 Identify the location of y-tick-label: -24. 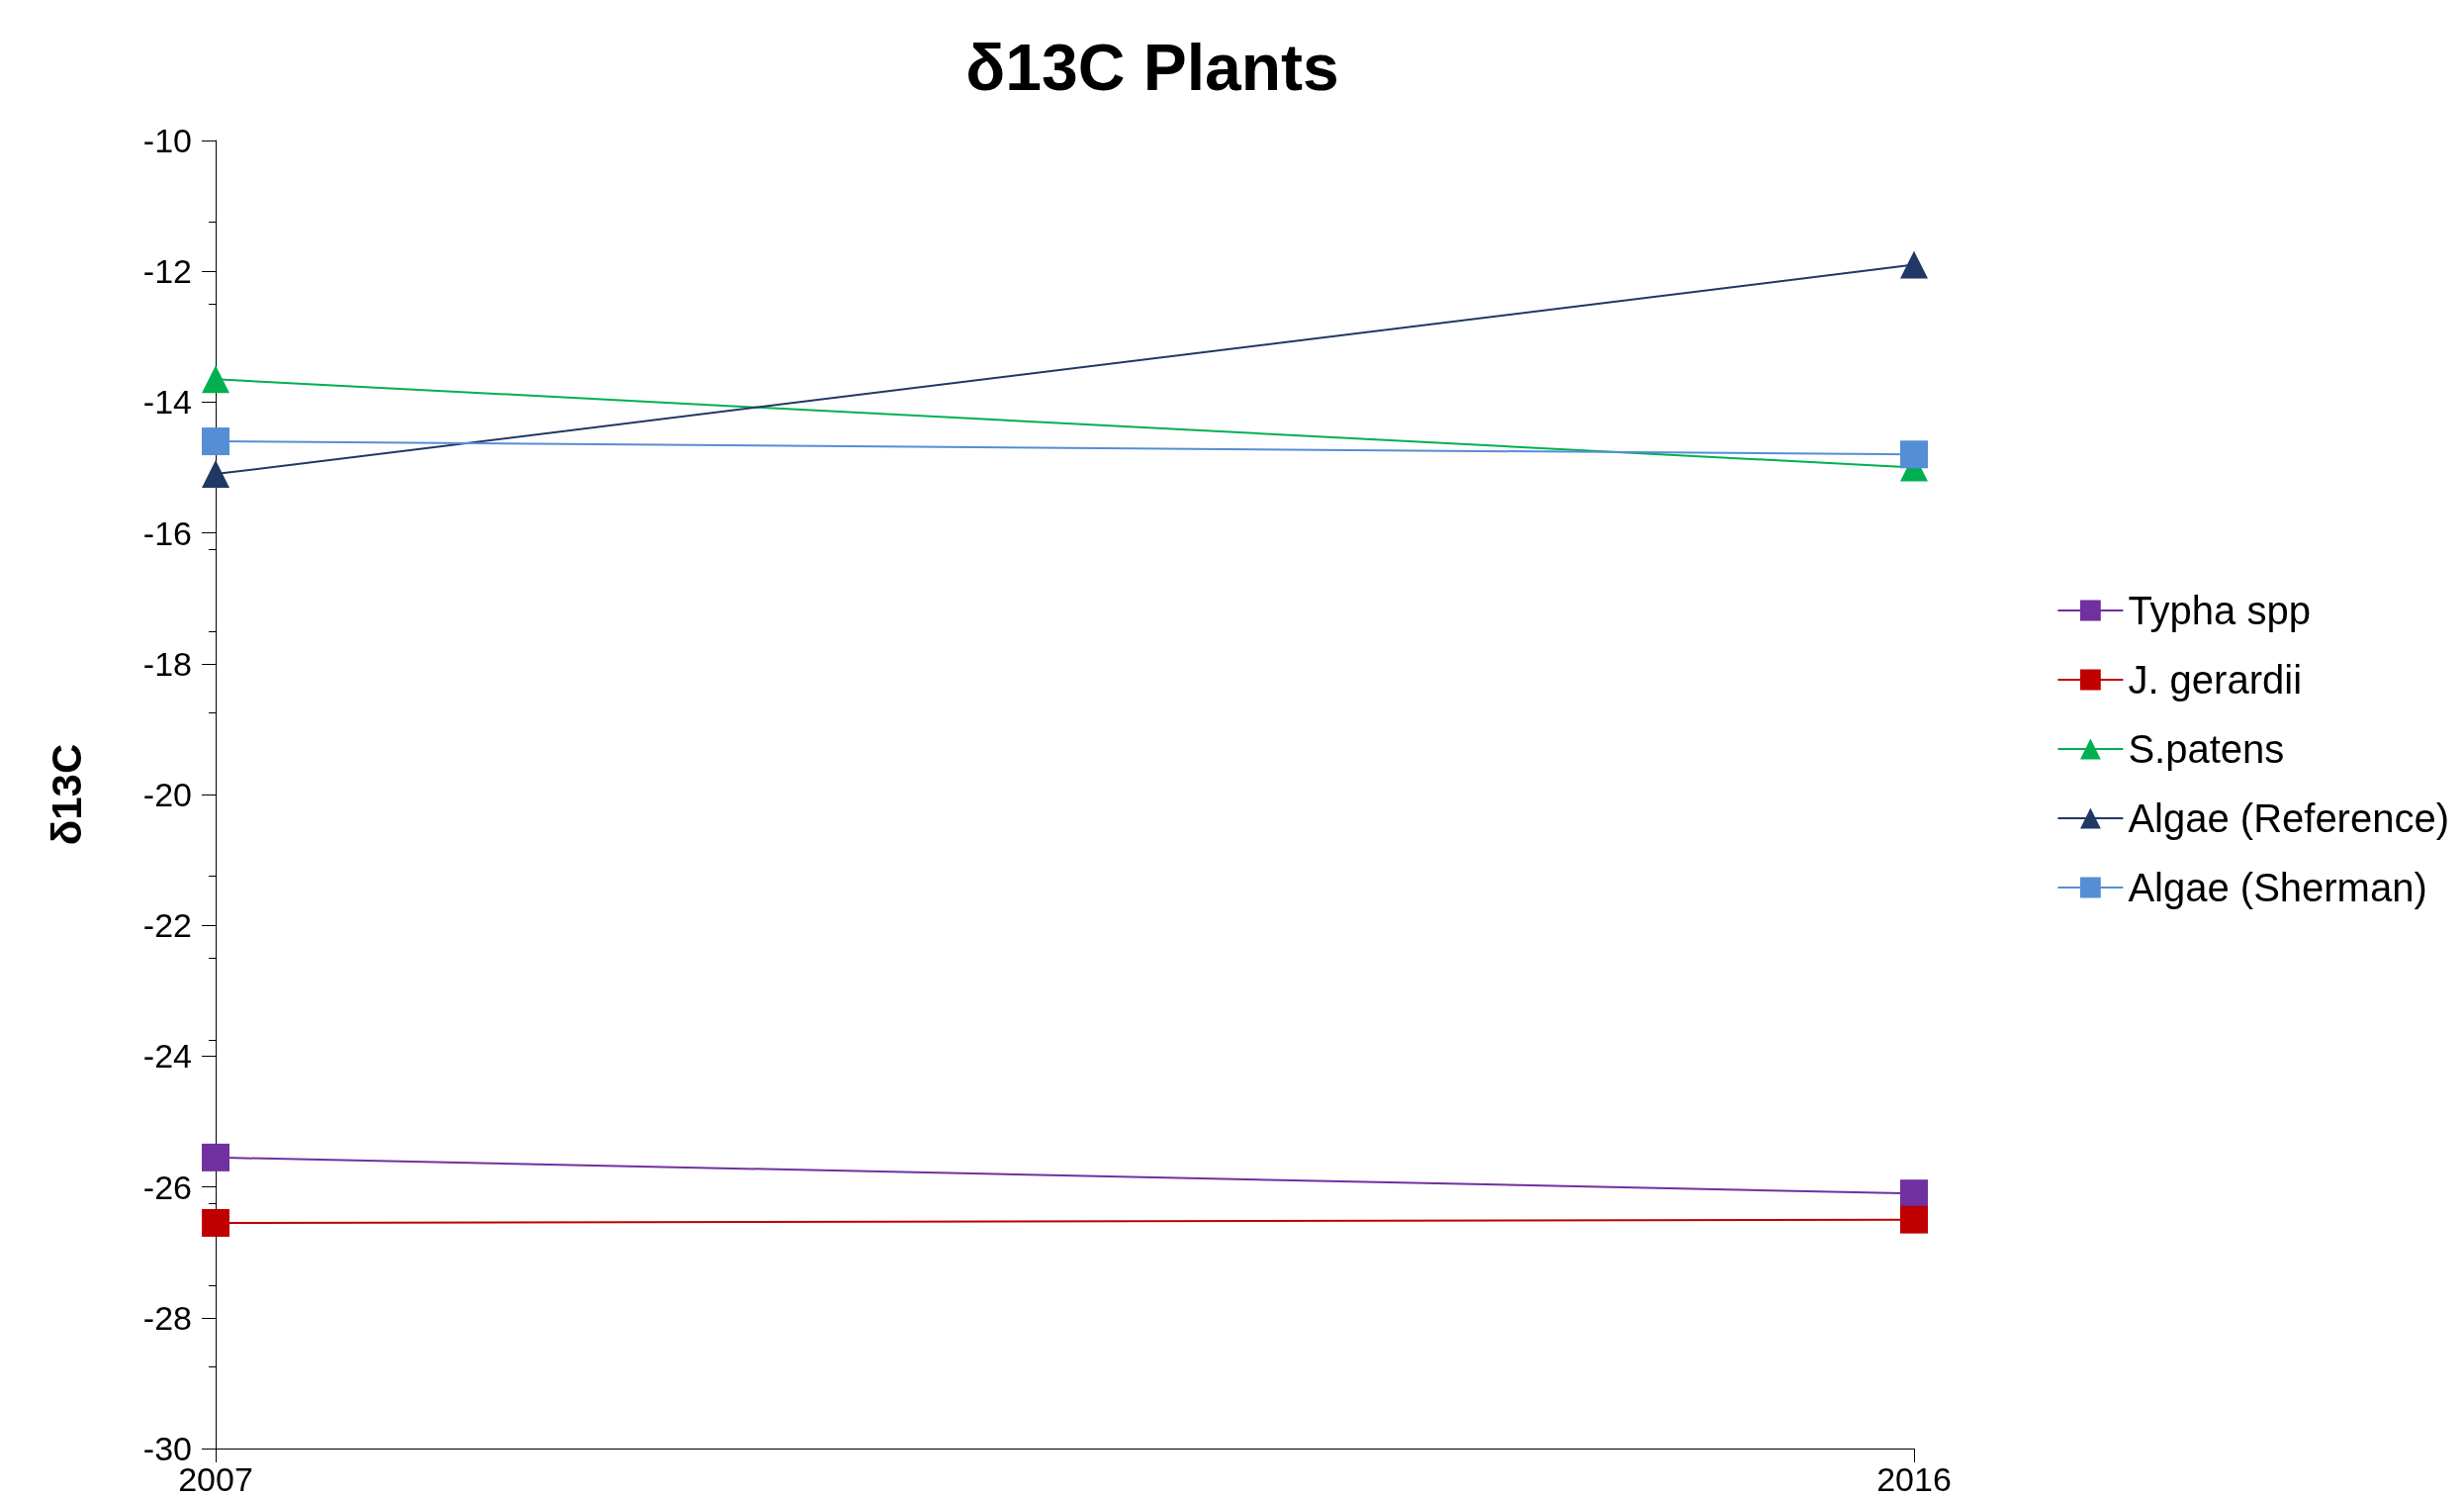
(167, 1056).